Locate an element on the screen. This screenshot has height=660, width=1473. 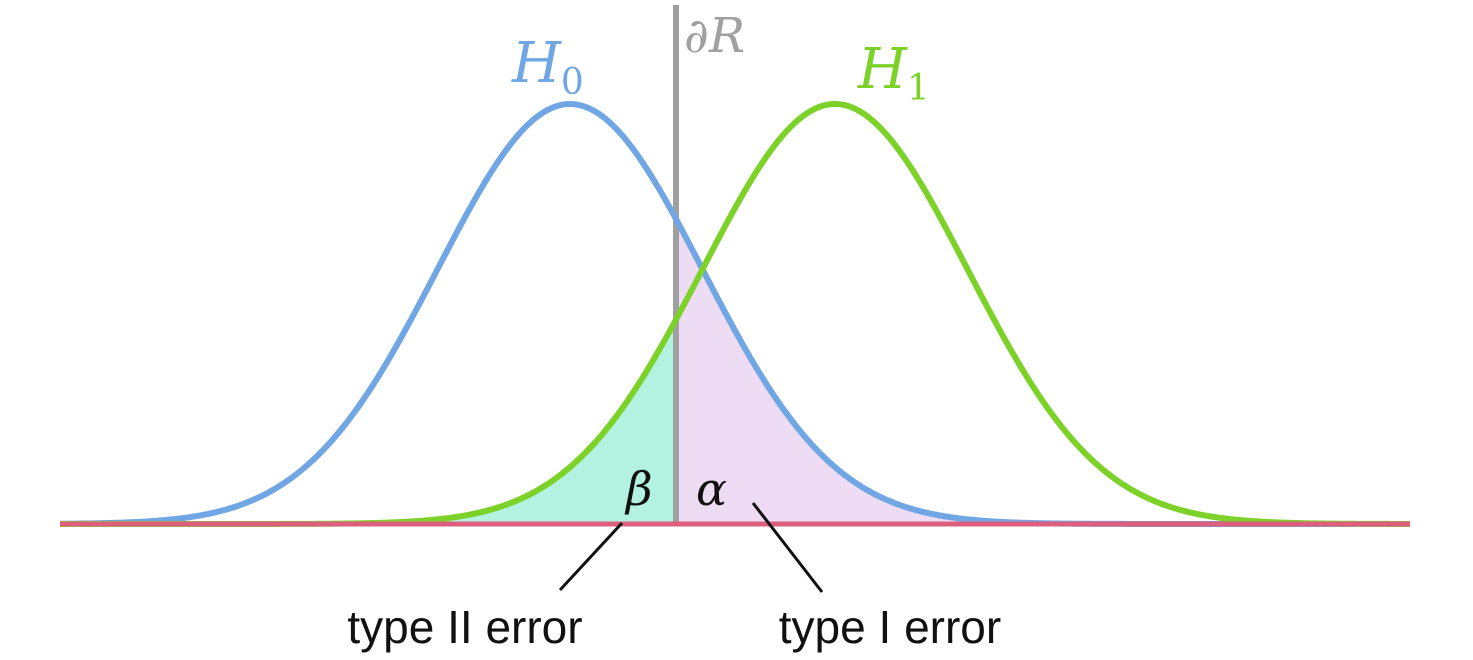
h1-label: H1 is located at coordinates (893, 73).